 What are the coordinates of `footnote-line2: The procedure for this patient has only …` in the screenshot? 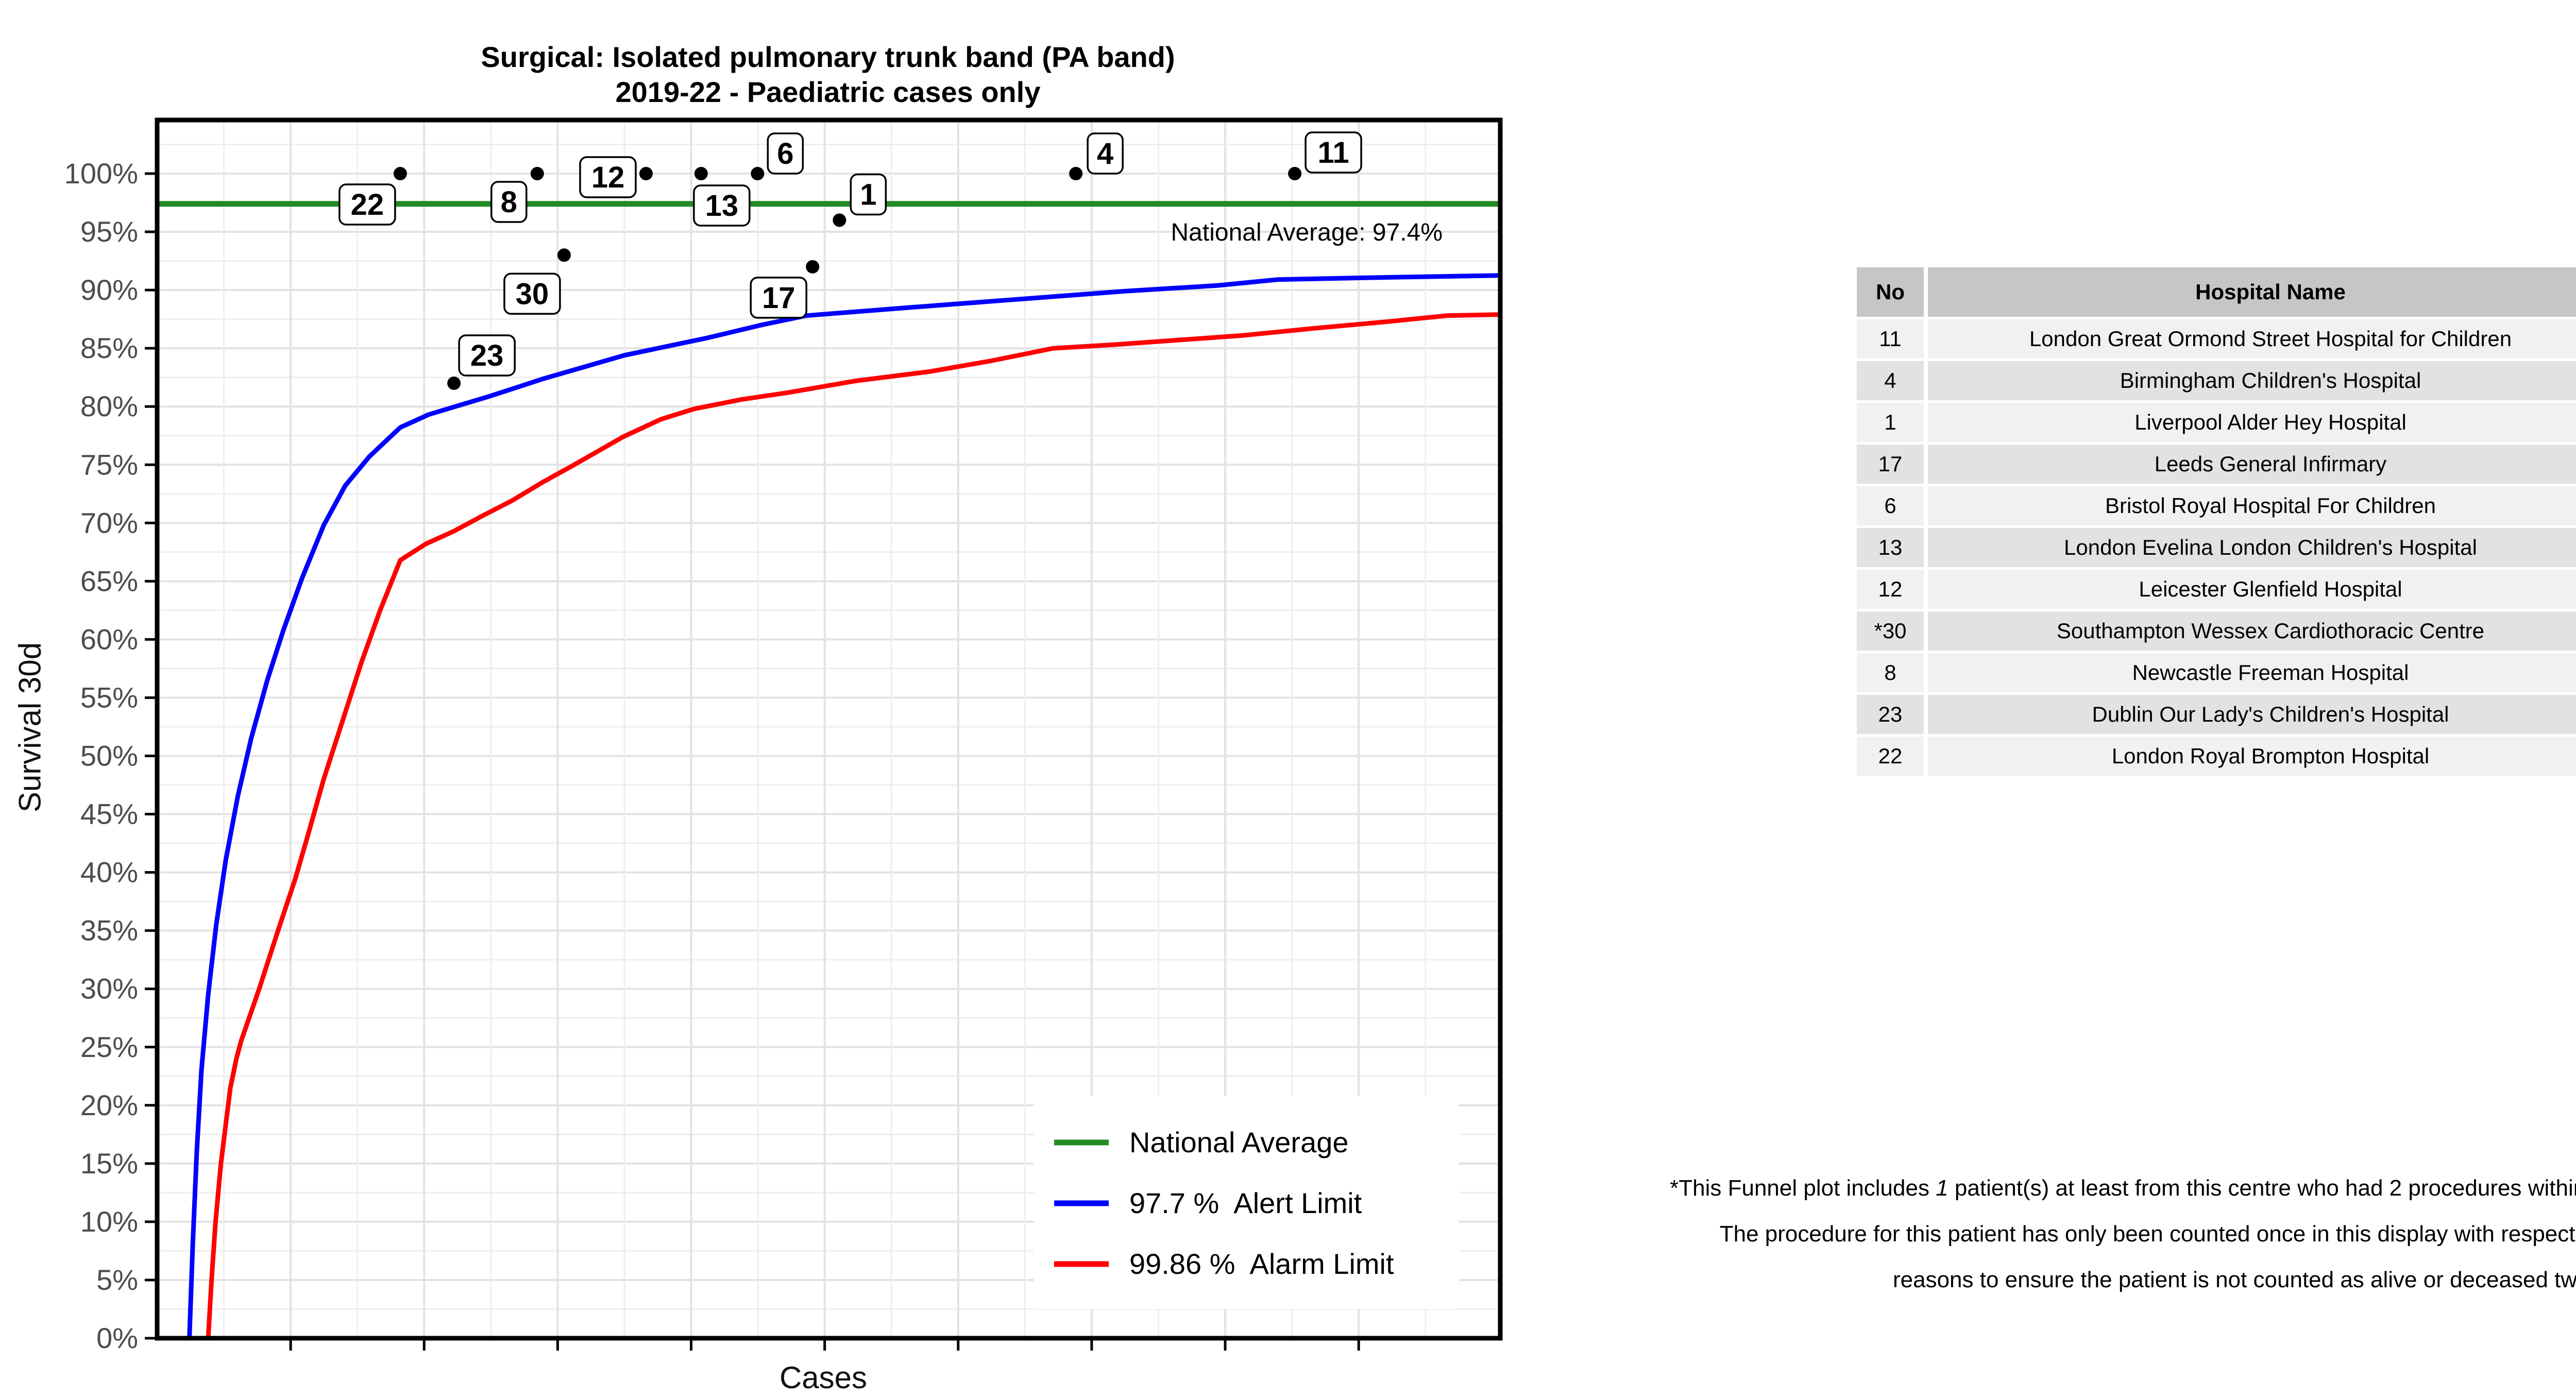 It's located at (2148, 1234).